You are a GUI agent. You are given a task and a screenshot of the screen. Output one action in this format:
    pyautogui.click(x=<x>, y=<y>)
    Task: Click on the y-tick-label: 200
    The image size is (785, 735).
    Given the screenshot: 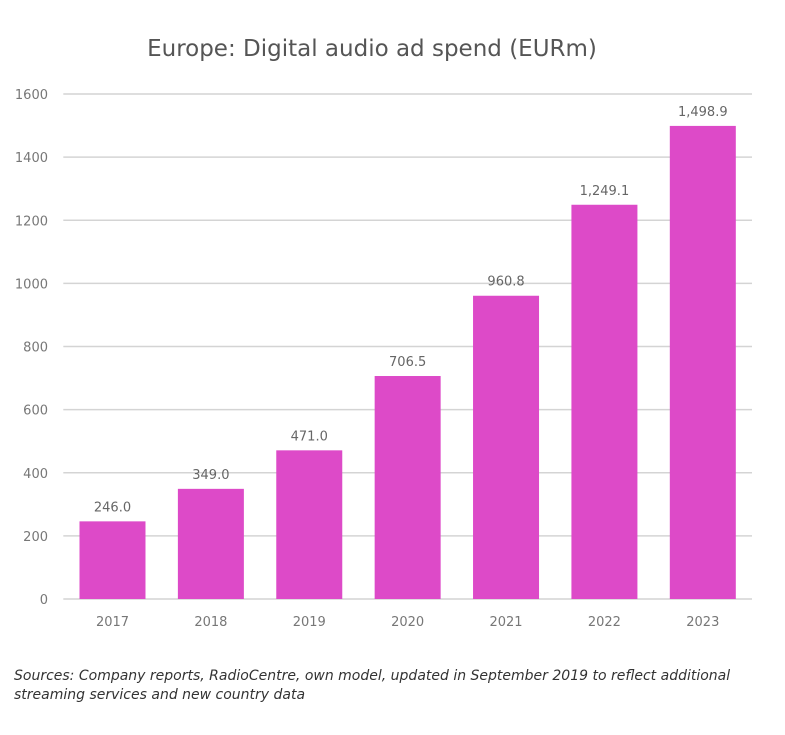 What is the action you would take?
    pyautogui.click(x=35, y=537)
    